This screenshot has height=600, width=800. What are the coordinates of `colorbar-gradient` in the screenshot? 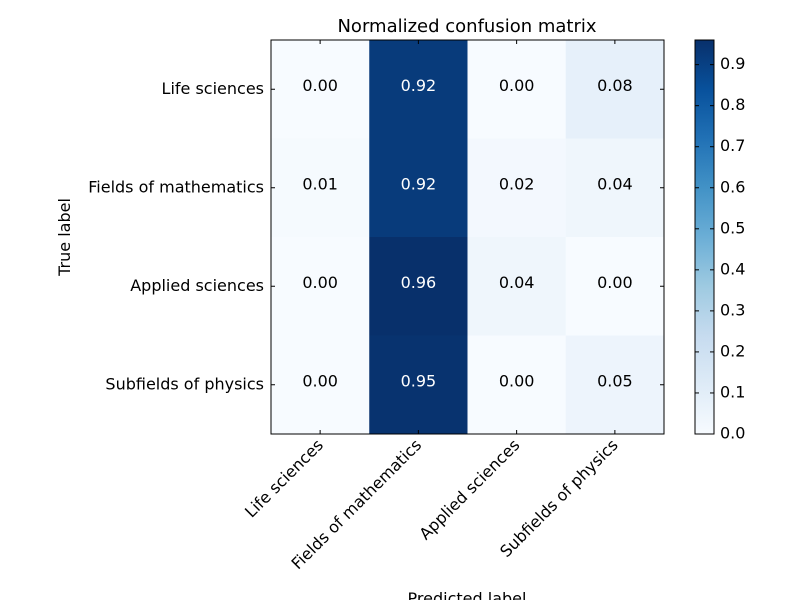 It's located at (704, 237).